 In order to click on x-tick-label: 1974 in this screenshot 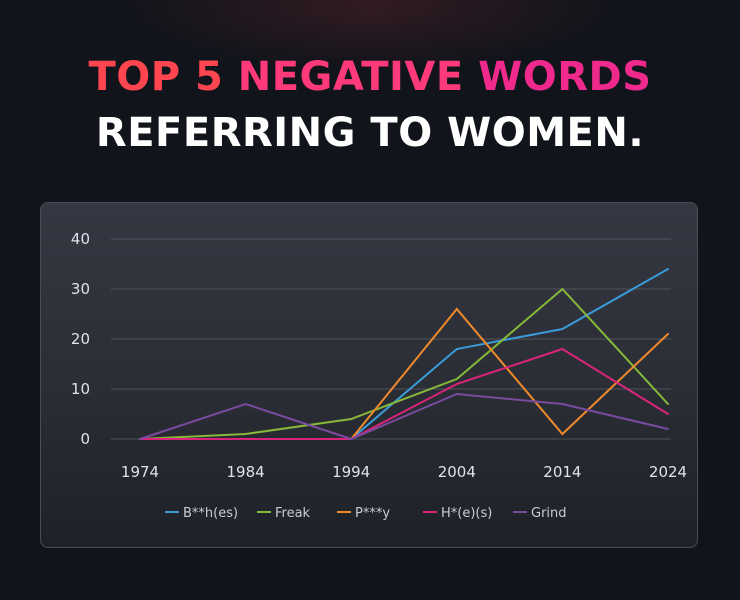, I will do `click(140, 472)`.